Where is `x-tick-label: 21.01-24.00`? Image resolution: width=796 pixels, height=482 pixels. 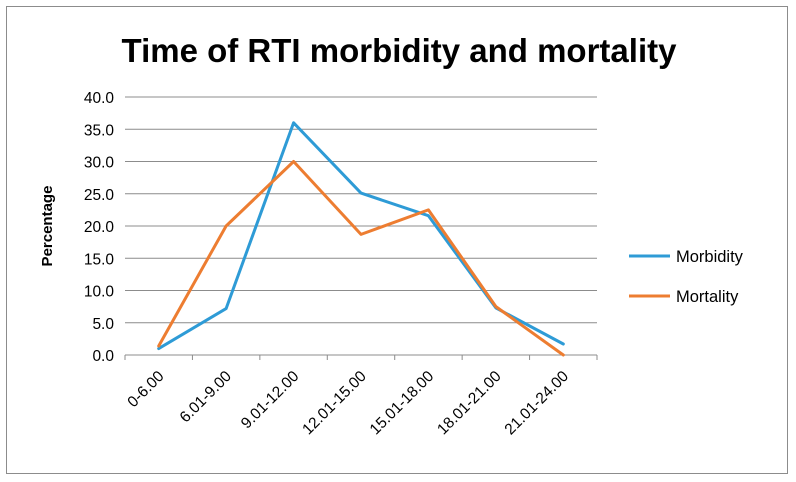
x-tick-label: 21.01-24.00 is located at coordinates (537, 403).